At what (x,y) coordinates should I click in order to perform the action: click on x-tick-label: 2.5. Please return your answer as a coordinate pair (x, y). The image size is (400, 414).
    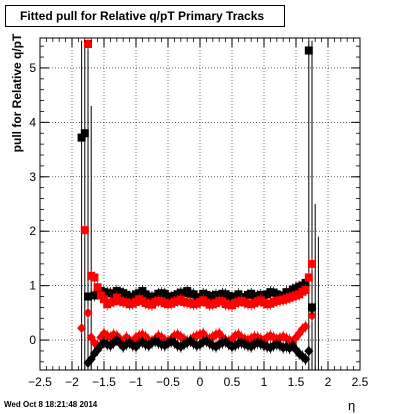
    Looking at the image, I should click on (360, 382).